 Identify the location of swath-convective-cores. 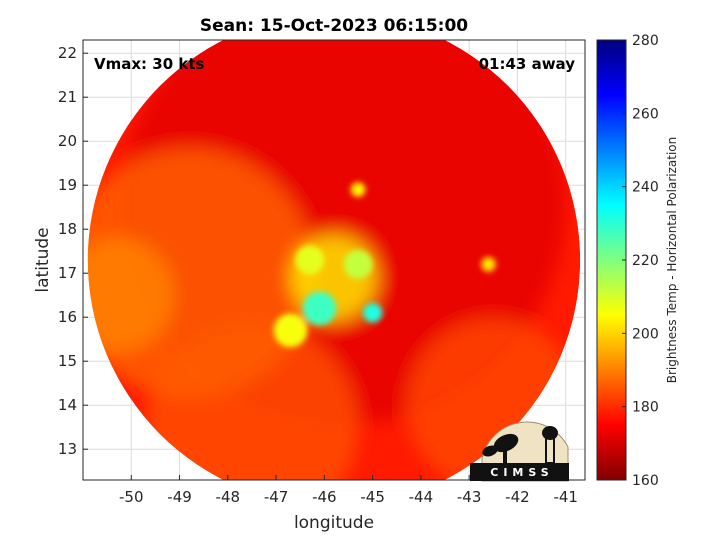
(384, 265).